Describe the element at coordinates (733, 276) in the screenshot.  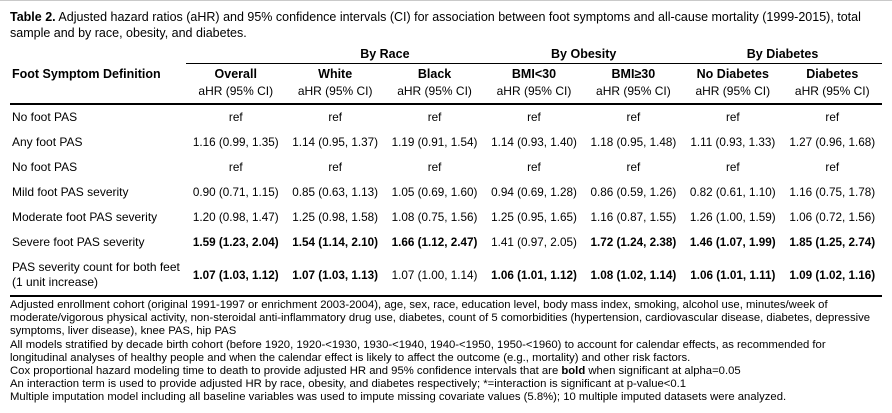
I see `value-cell: 1.06 (1.01, 1.11)` at that location.